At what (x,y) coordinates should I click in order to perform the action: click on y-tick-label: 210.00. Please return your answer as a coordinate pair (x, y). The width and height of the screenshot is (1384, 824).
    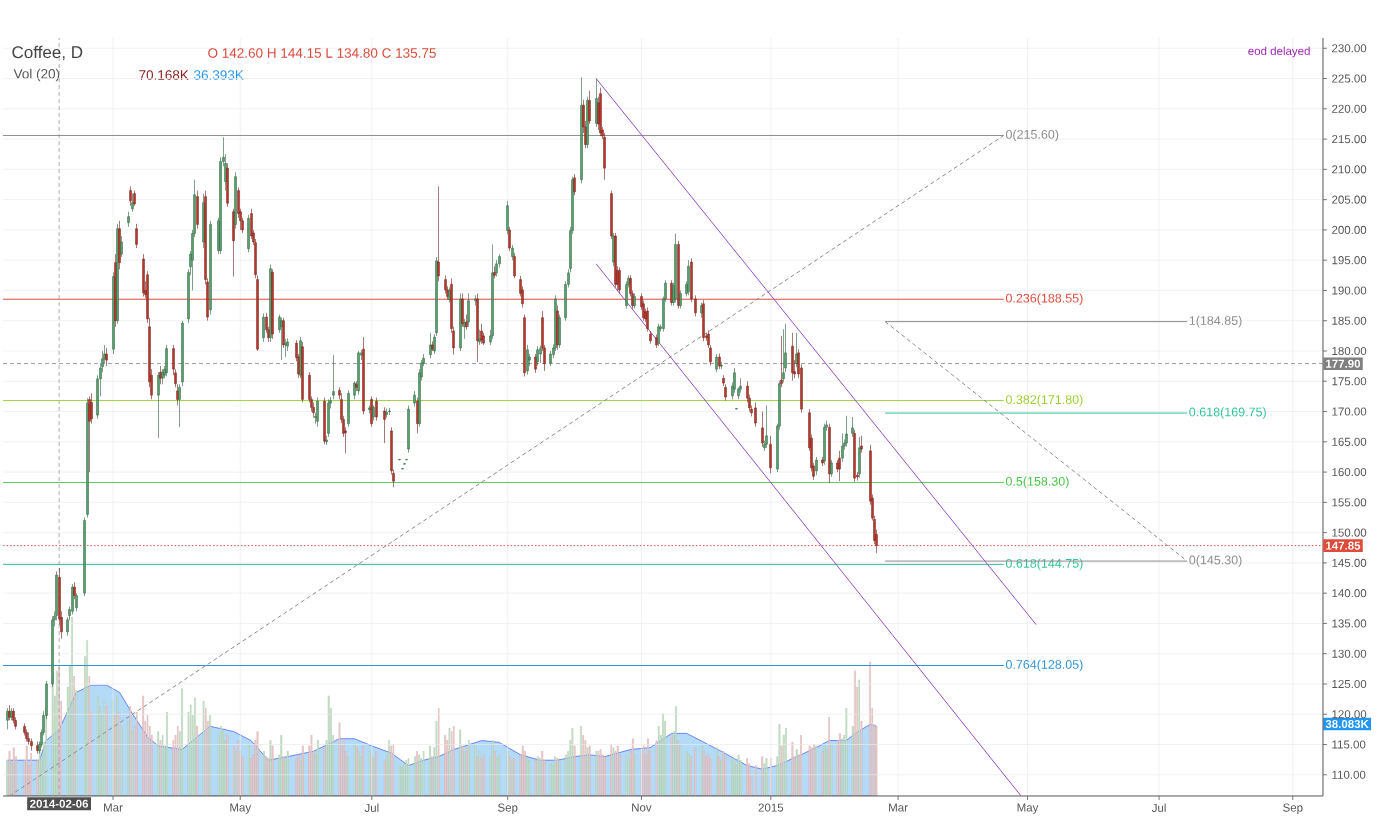
    Looking at the image, I should click on (1349, 169).